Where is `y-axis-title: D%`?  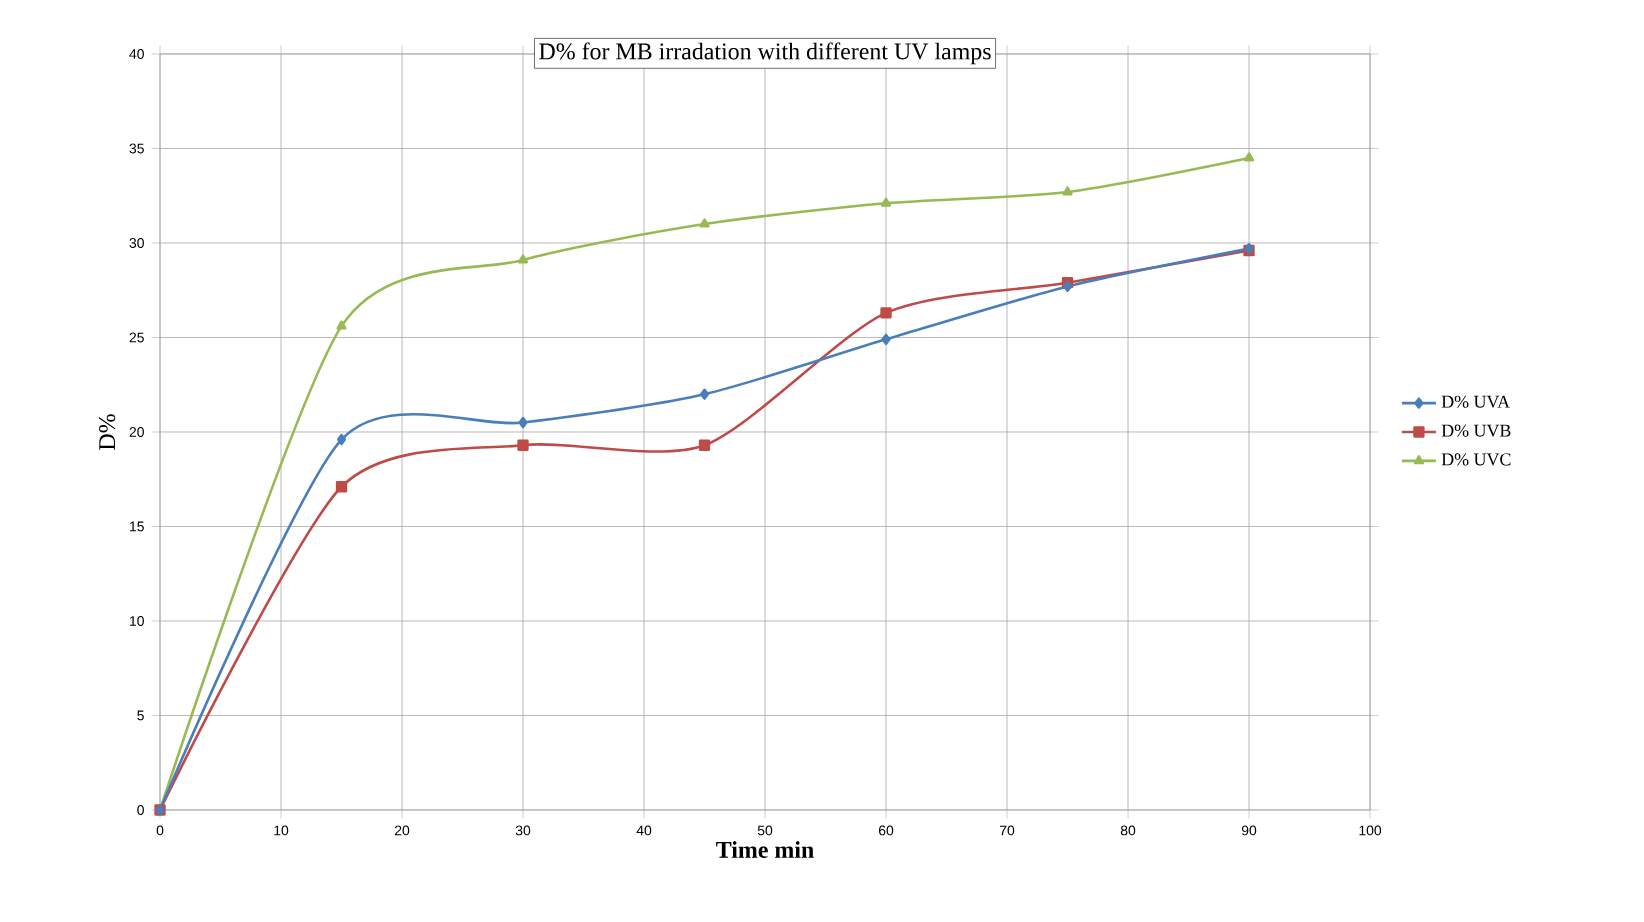
y-axis-title: D% is located at coordinates (107, 432).